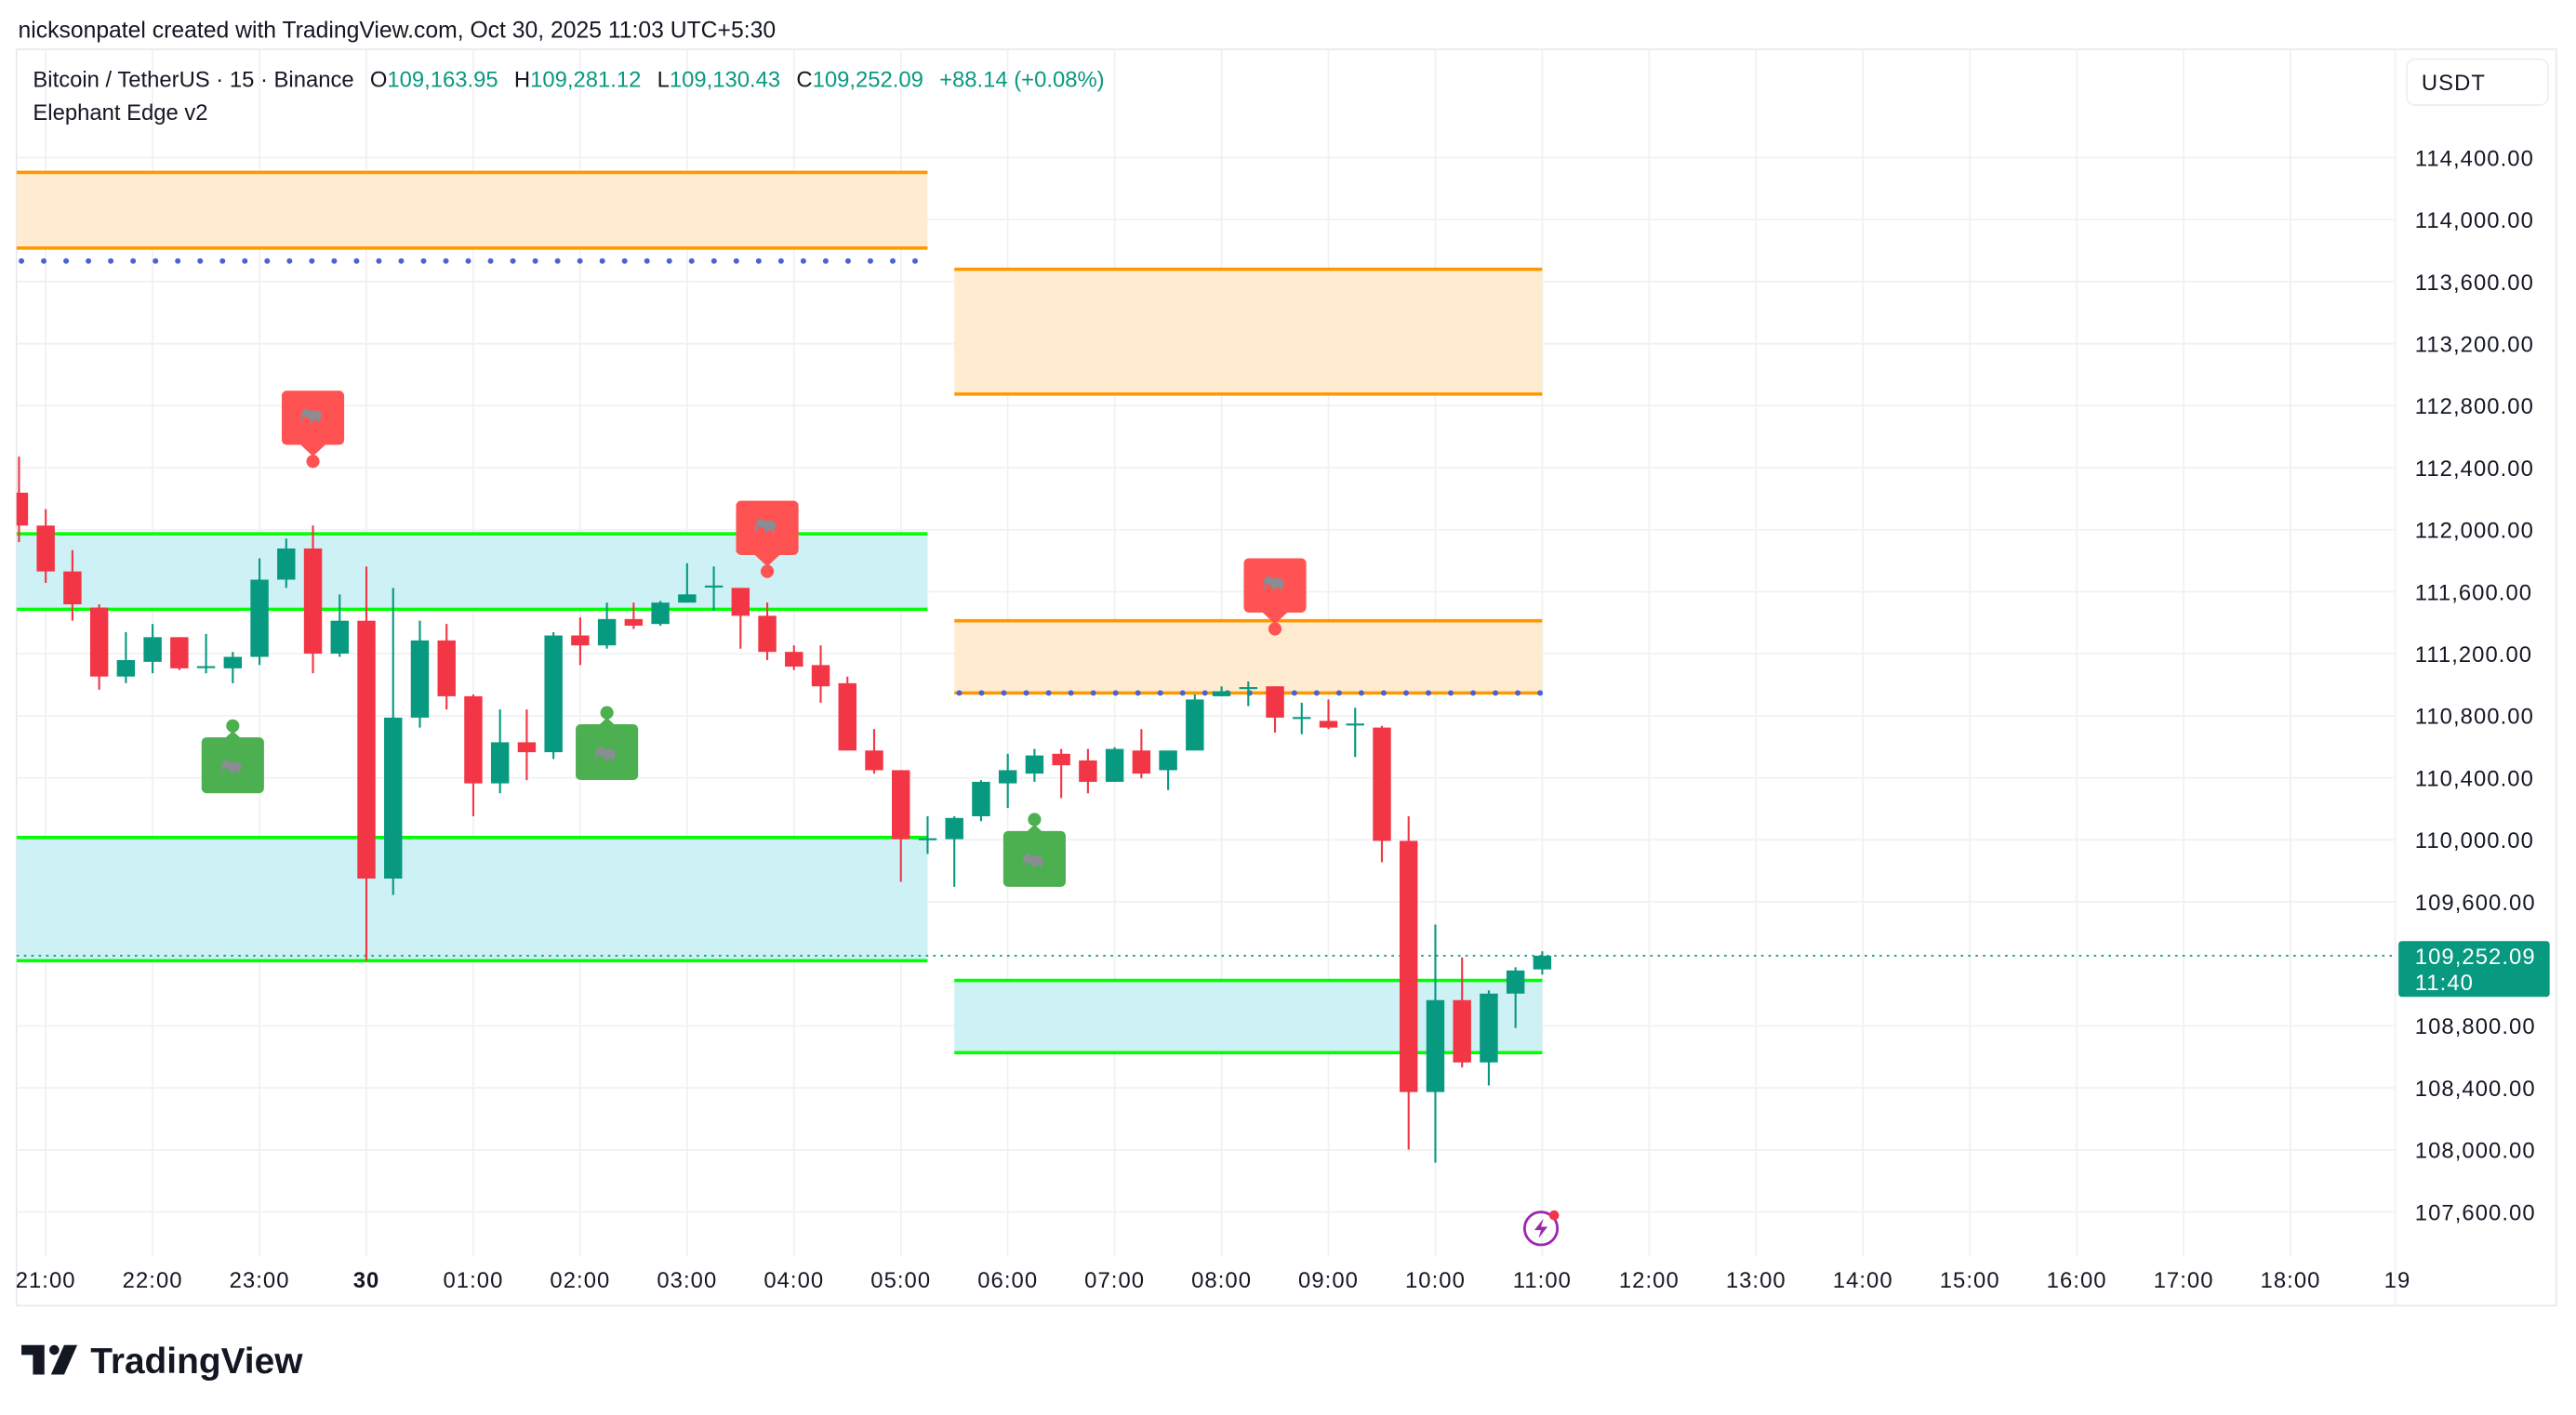  What do you see at coordinates (1970, 1280) in the screenshot?
I see `time-tick-label: 15:00` at bounding box center [1970, 1280].